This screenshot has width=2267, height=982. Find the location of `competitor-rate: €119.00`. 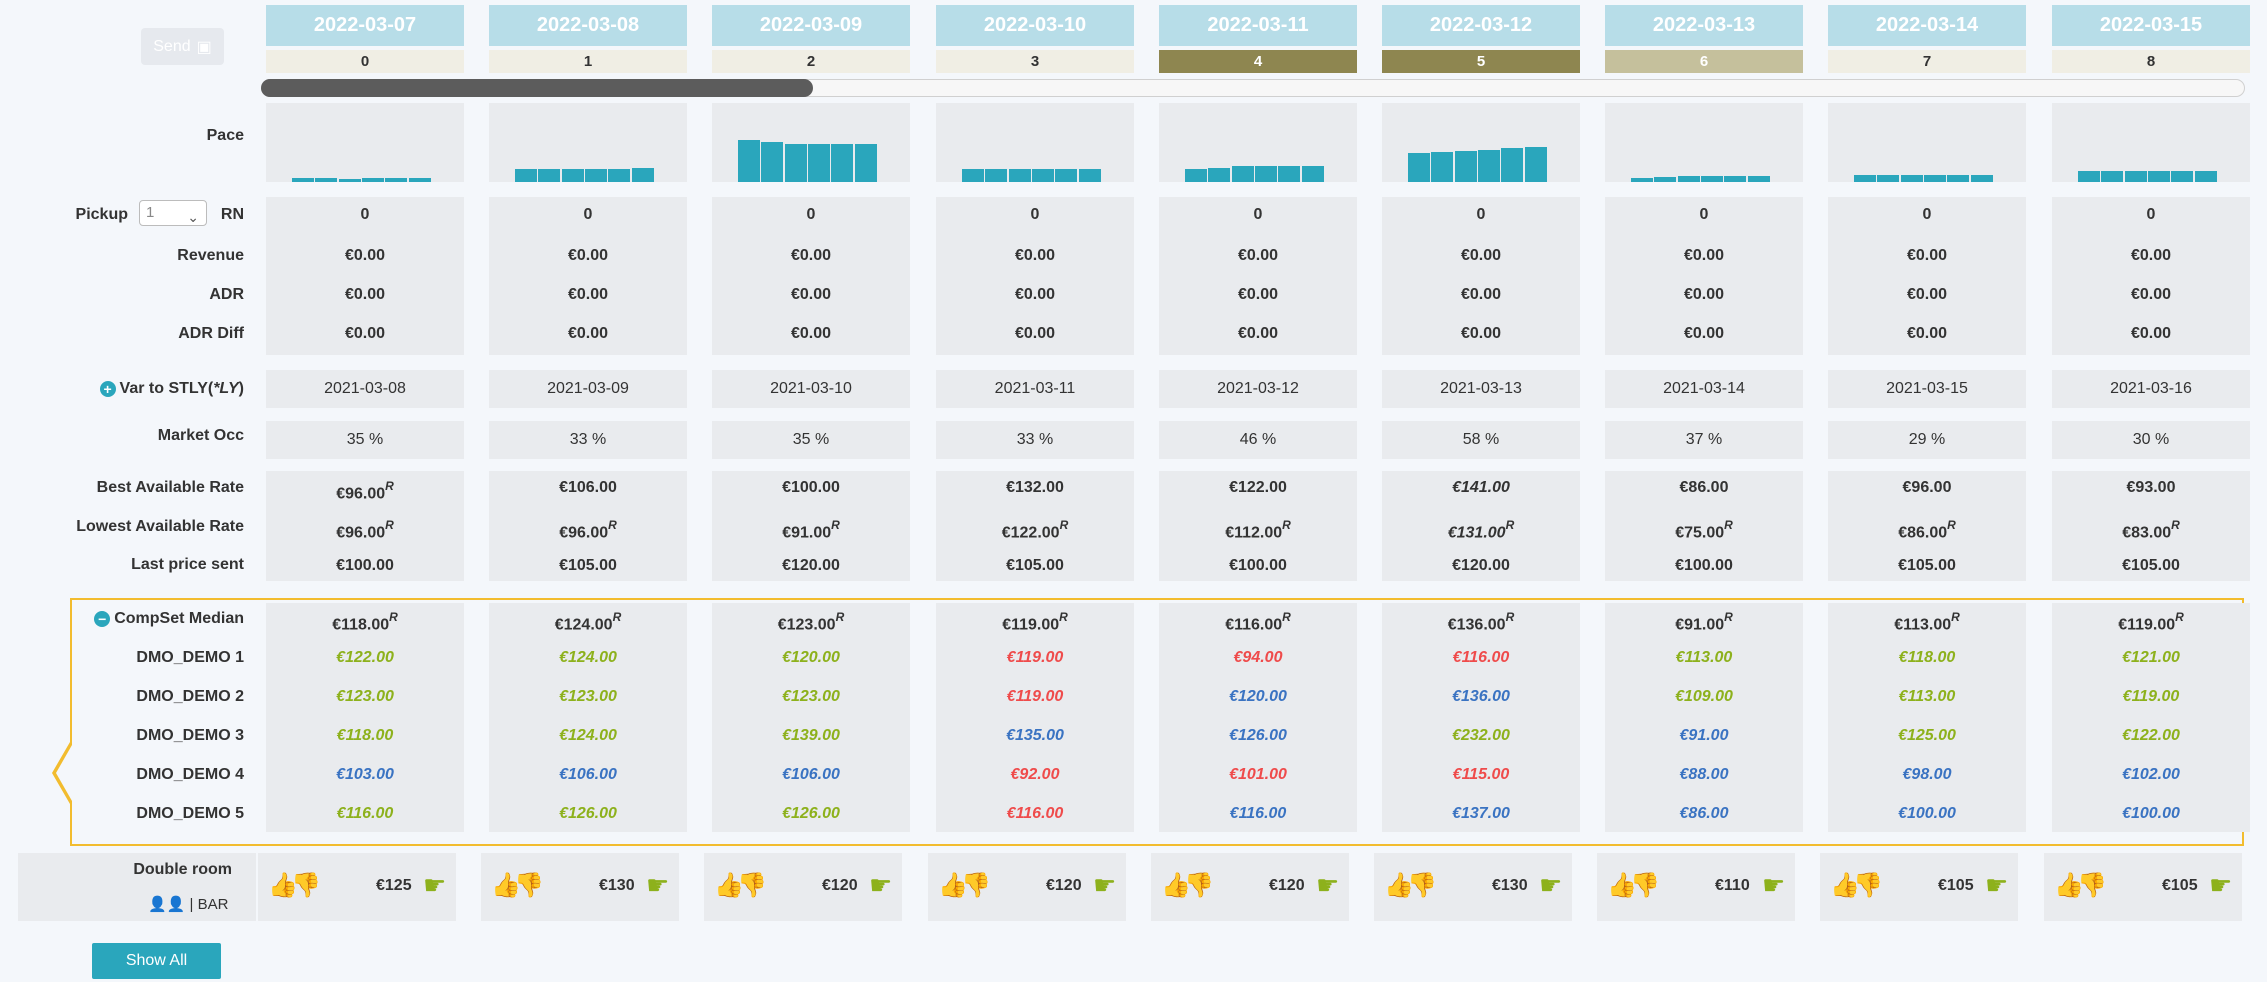

competitor-rate: €119.00 is located at coordinates (1035, 696).